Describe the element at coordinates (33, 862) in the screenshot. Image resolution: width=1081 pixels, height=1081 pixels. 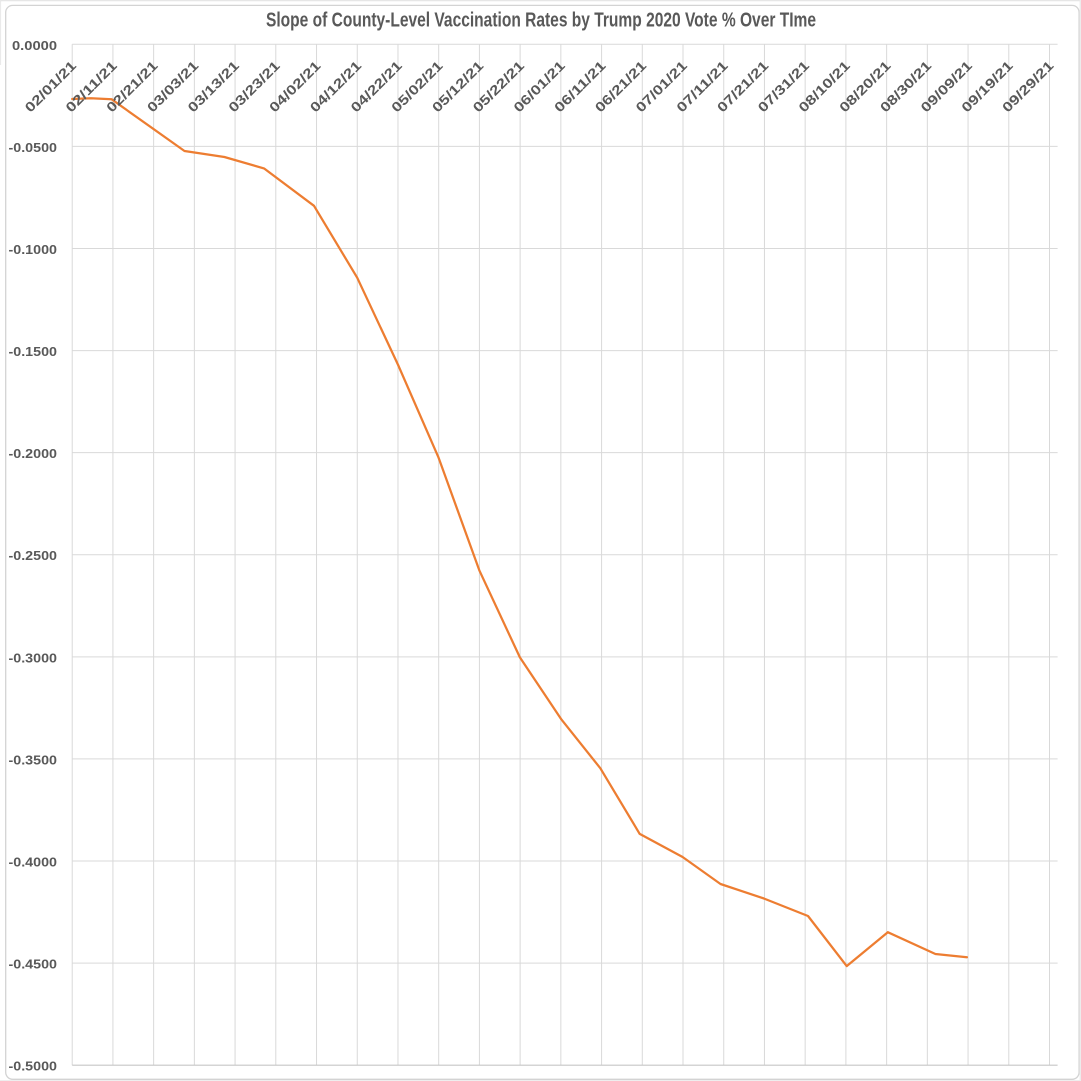
I see `svg-text: -0.4000` at that location.